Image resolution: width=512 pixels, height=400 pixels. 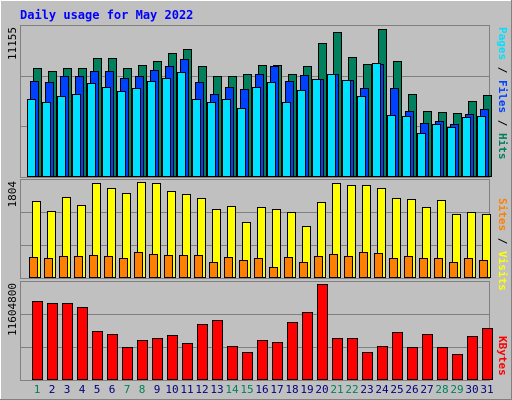 I want to click on day-label: 28, so click(x=441, y=389).